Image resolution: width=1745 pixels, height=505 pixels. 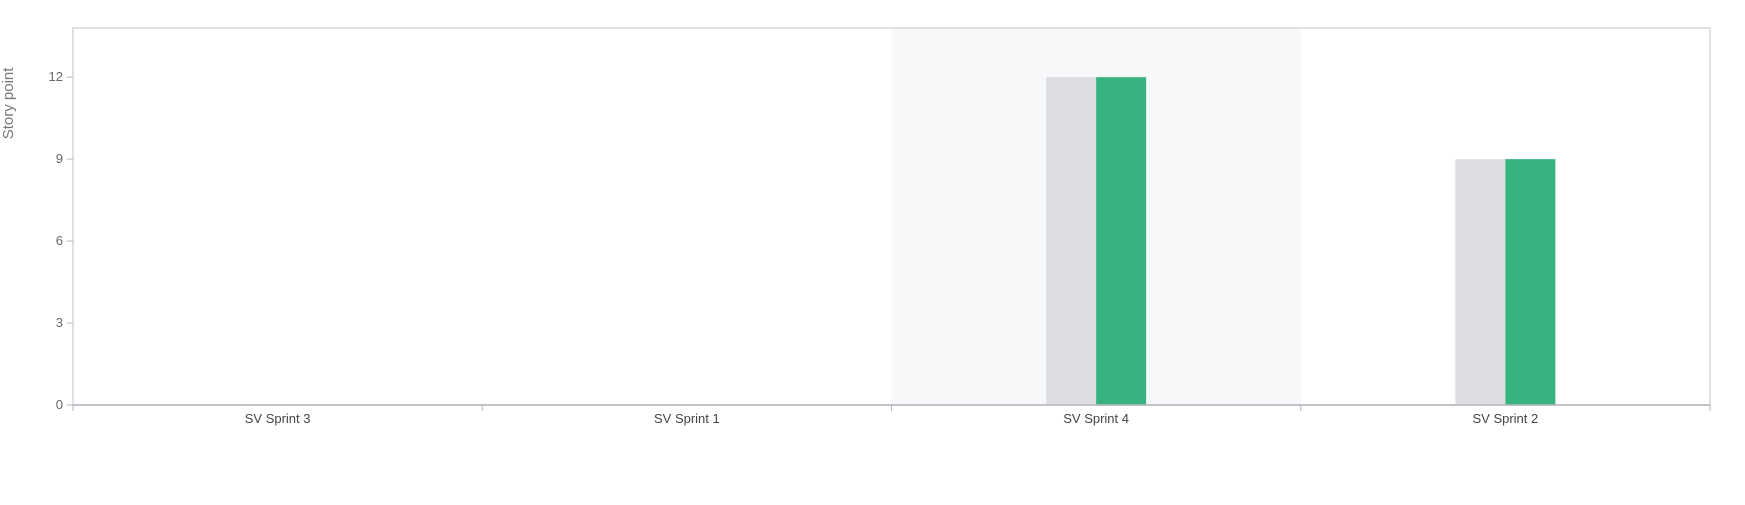 I want to click on y-axis-ticks: 0 3 6 9 12, so click(x=61, y=240).